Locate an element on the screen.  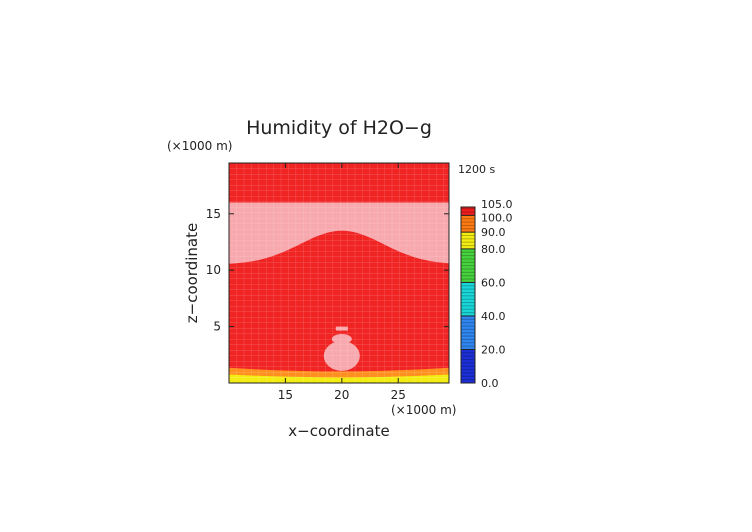
plot-frame is located at coordinates (339, 273).